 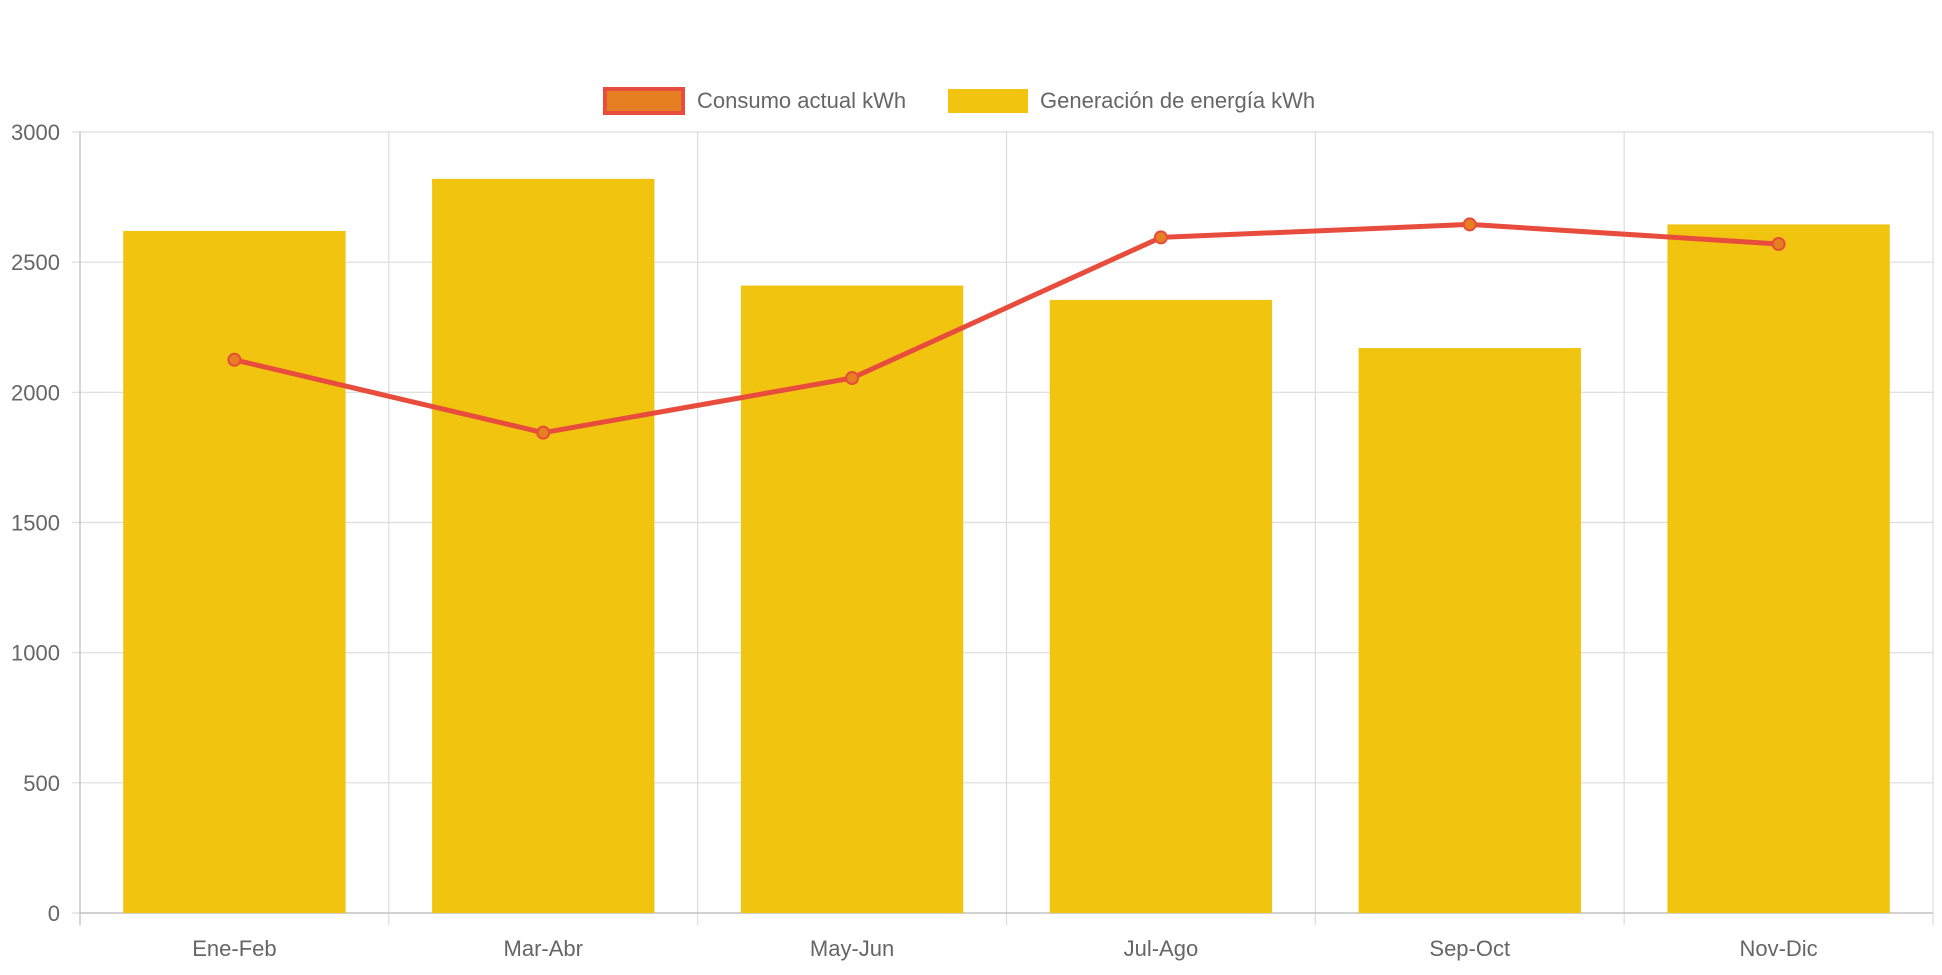 I want to click on y-tick-label: 1500, so click(x=35, y=523).